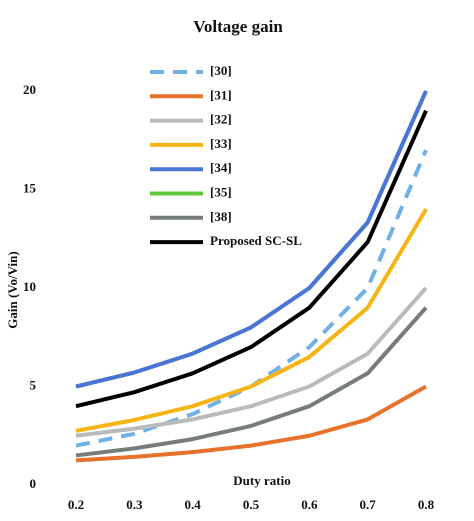 This screenshot has width=474, height=521. What do you see at coordinates (221, 216) in the screenshot?
I see `legend-label: [38]` at bounding box center [221, 216].